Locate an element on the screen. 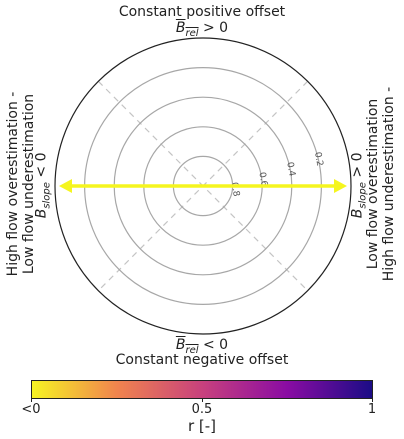 The width and height of the screenshot is (404, 439). arrow-head-right is located at coordinates (340, 186).